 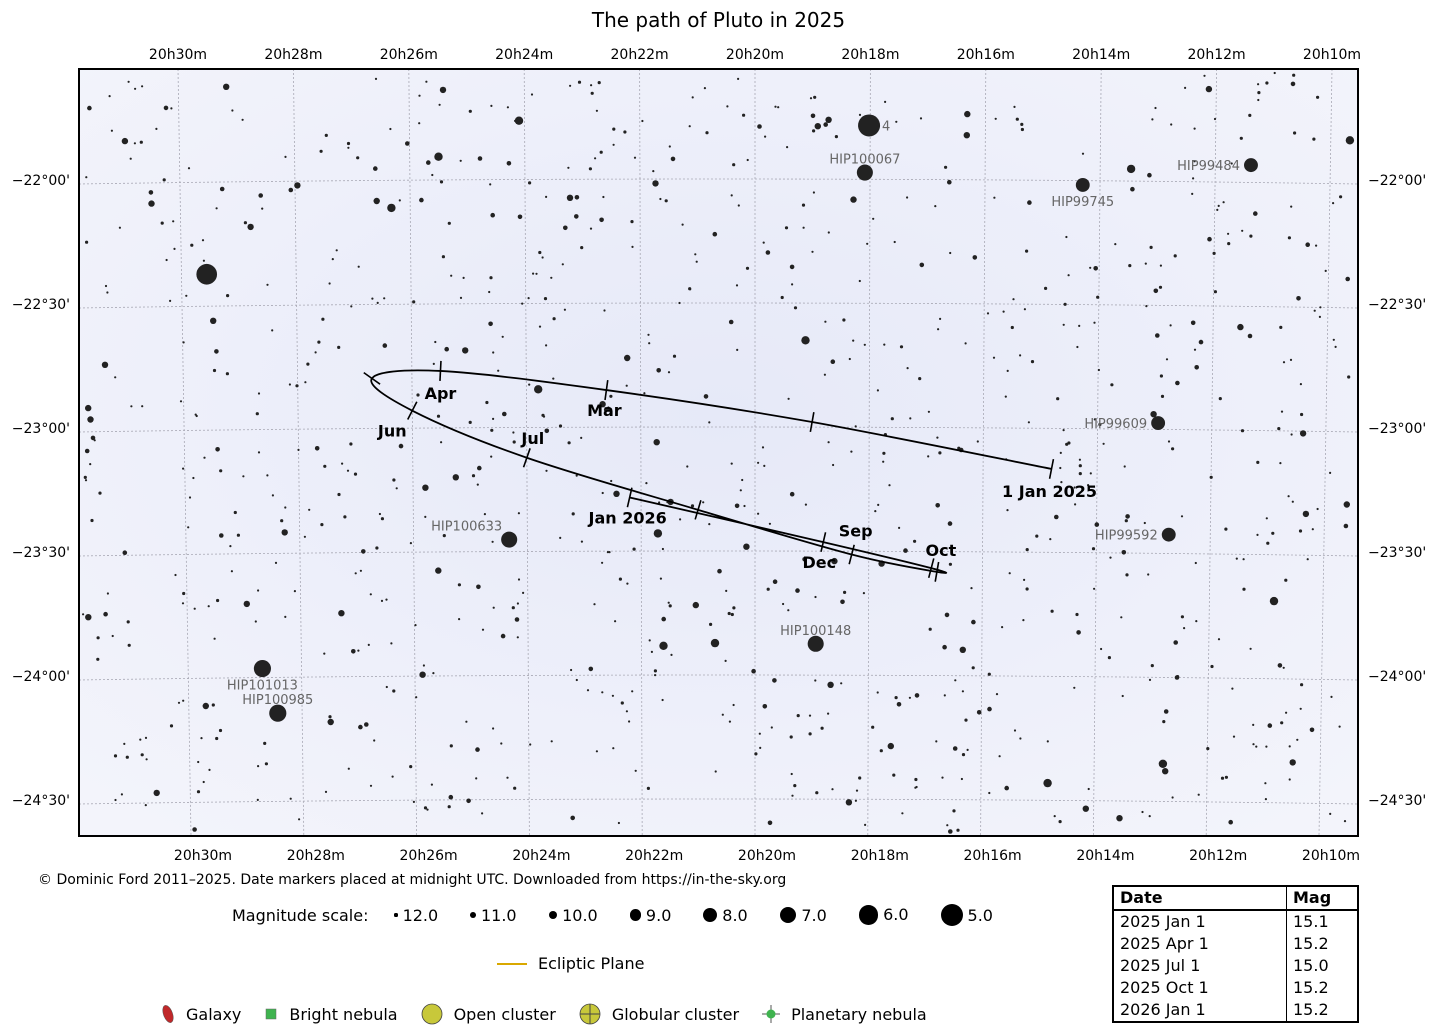 I want to click on magnitude-item: 8.0, so click(x=725, y=915).